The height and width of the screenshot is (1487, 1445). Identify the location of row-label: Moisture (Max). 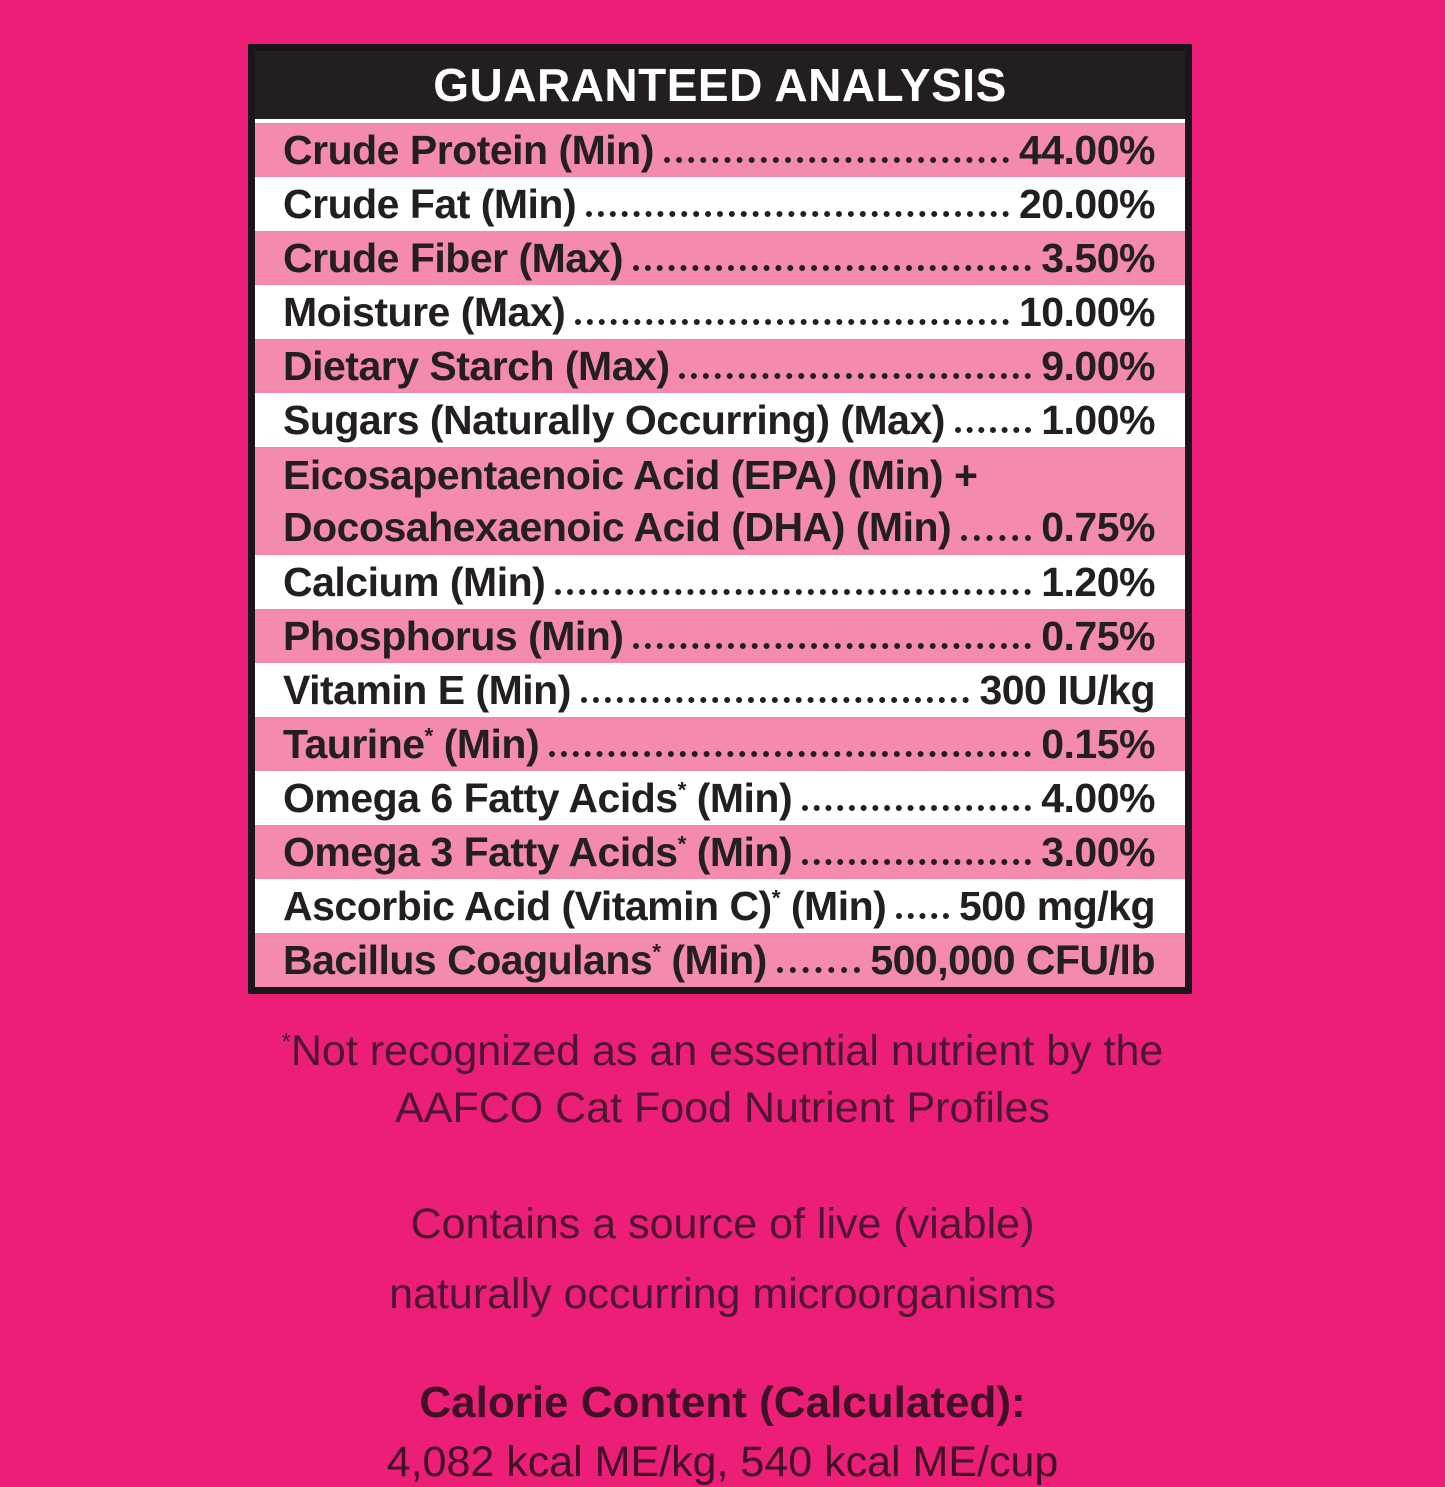
(424, 311).